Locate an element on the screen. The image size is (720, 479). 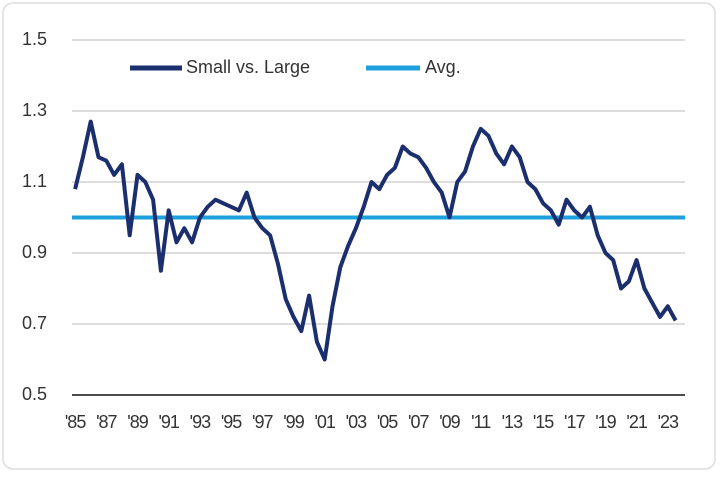
legend-label: Avg. is located at coordinates (443, 67).